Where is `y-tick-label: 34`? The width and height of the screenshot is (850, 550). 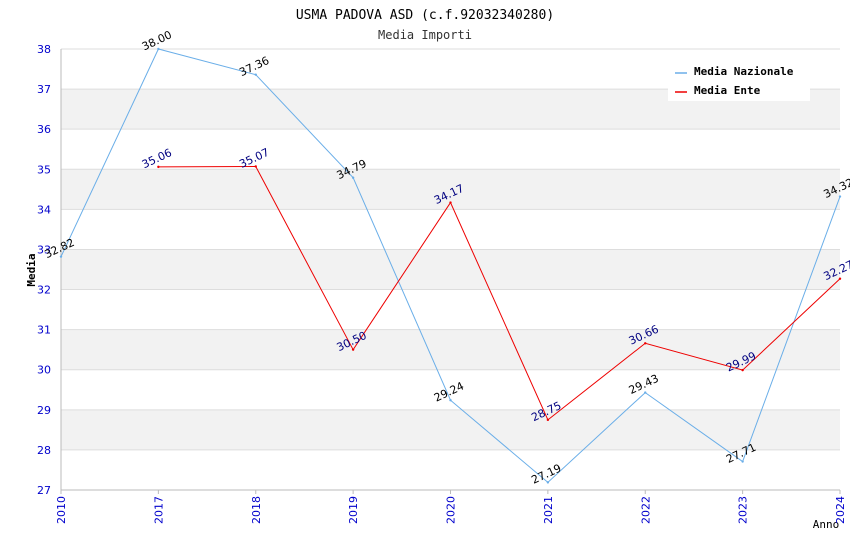 y-tick-label: 34 is located at coordinates (44, 209).